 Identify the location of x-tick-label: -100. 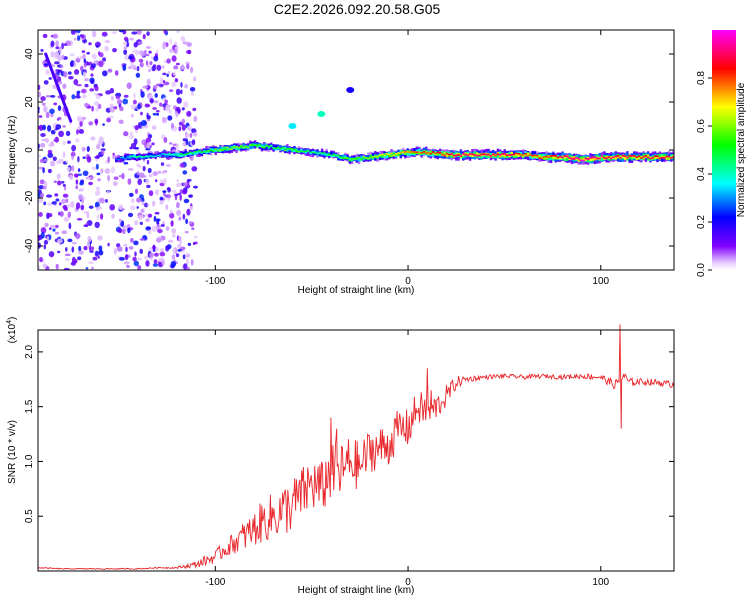
(215, 582).